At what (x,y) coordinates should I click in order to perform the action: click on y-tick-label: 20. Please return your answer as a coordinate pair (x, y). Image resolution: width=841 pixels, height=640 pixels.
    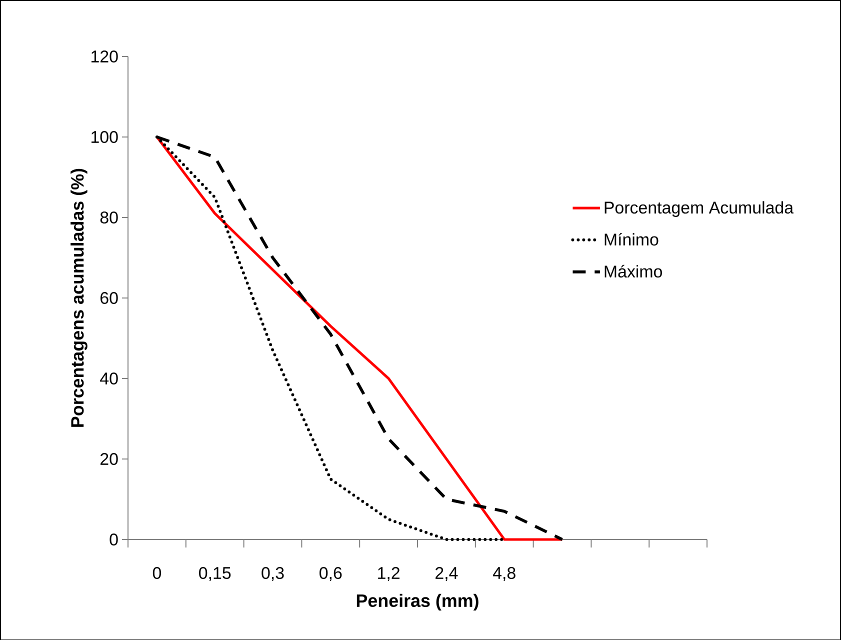
    Looking at the image, I should click on (109, 458).